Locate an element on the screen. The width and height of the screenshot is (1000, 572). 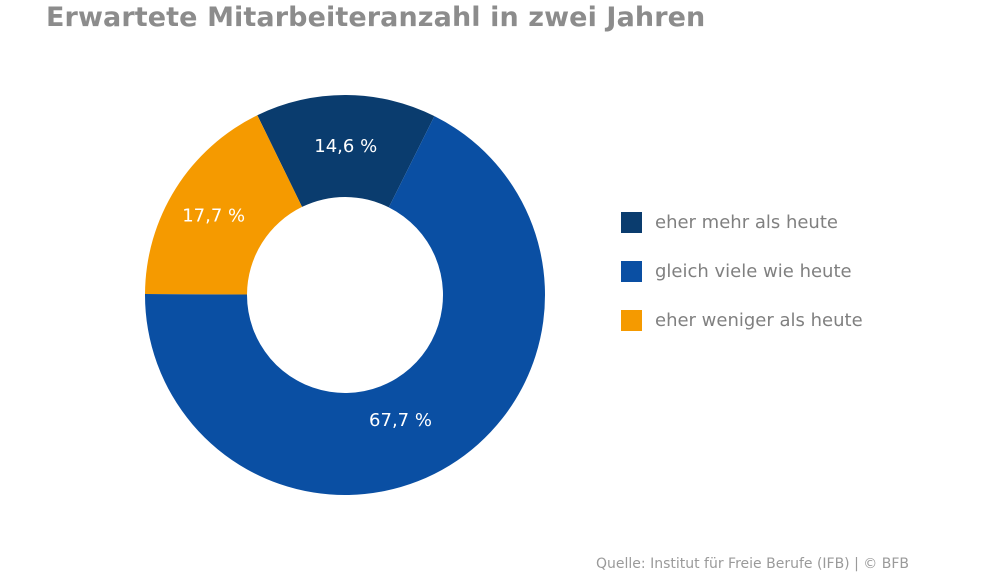
donut-slice-labels: 14,6 % 67,7 % 17,7 % is located at coordinates (307, 283).